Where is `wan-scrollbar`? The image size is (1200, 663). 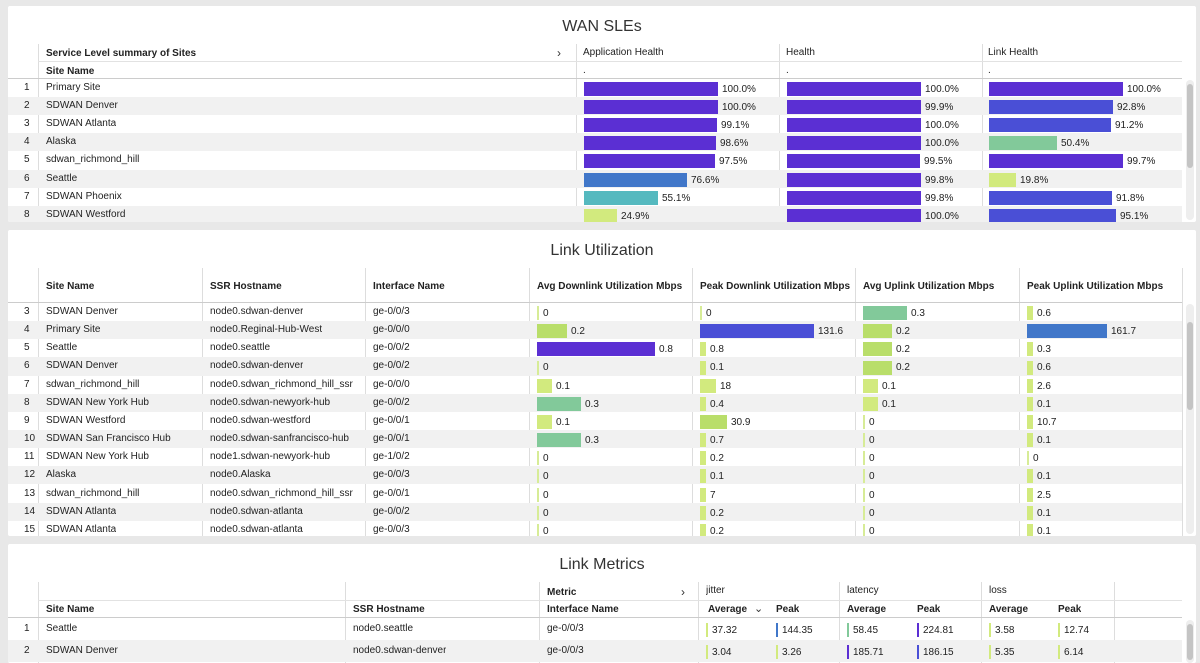
wan-scrollbar is located at coordinates (1190, 150).